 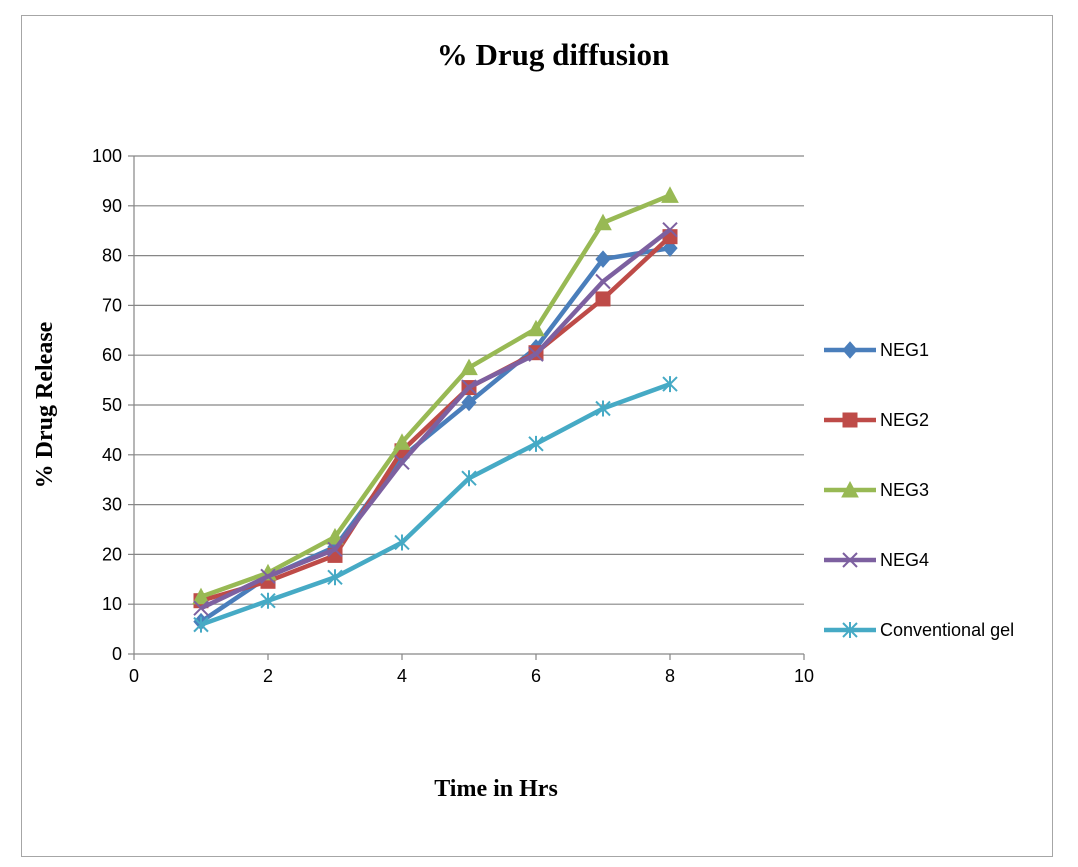 I want to click on y-tick-label: 10, so click(x=112, y=604).